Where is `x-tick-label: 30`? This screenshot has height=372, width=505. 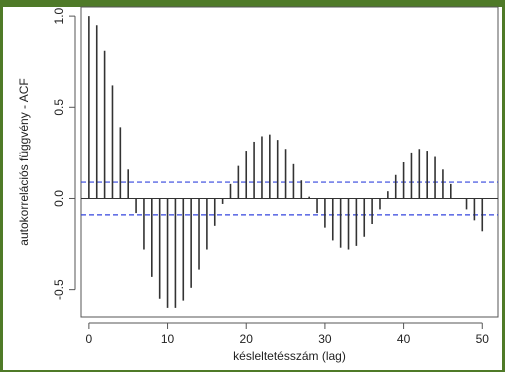
x-tick-label: 30 is located at coordinates (325, 339).